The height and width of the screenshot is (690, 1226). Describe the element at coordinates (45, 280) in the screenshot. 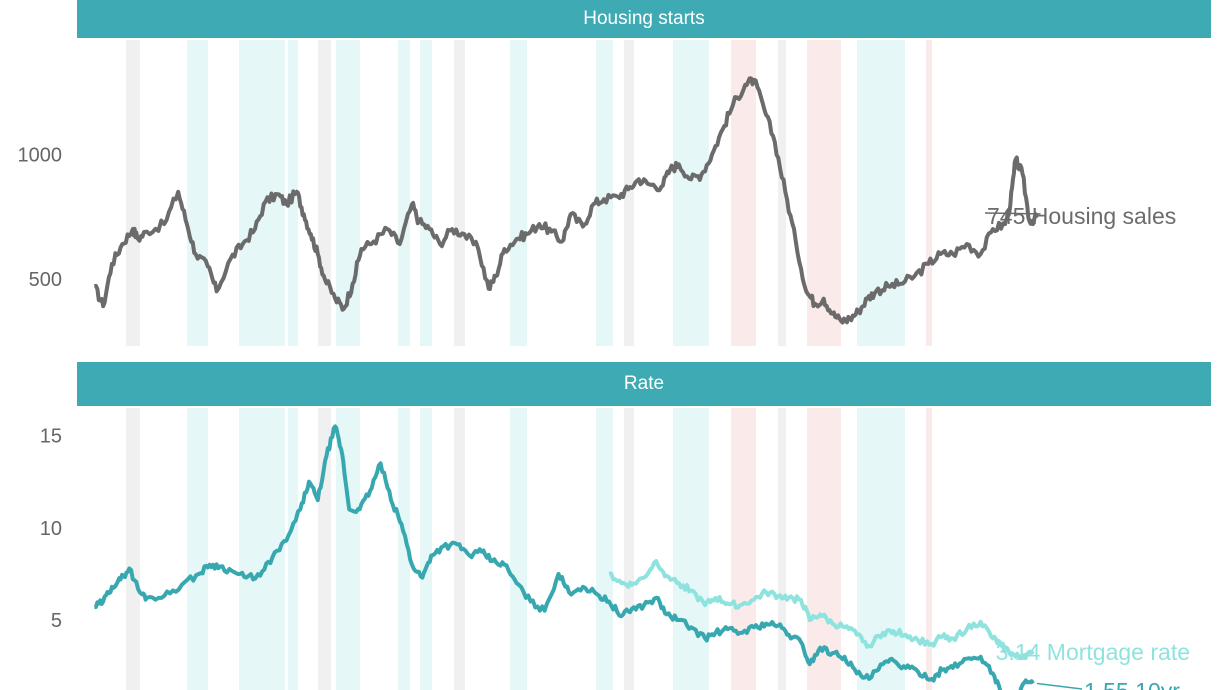

I see `y-tick-label: 500` at that location.